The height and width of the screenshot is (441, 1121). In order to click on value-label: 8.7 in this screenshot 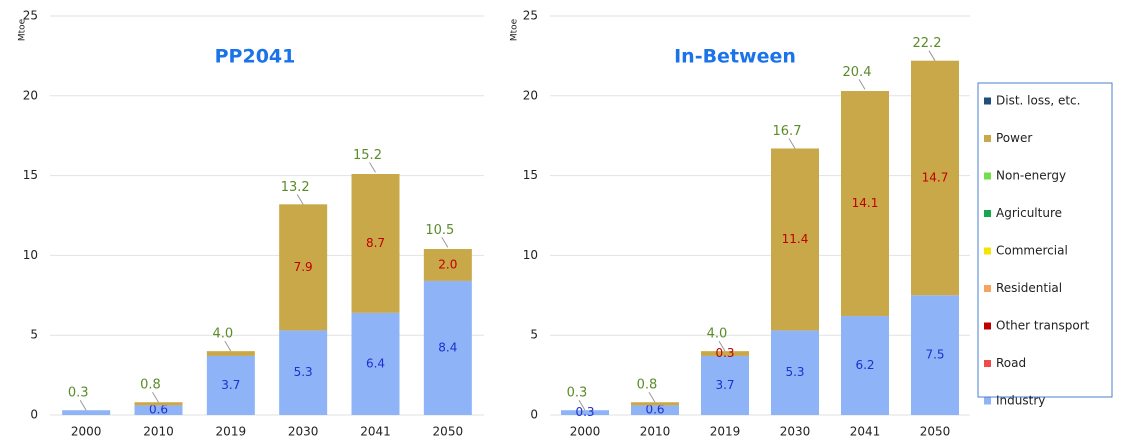, I will do `click(375, 243)`.